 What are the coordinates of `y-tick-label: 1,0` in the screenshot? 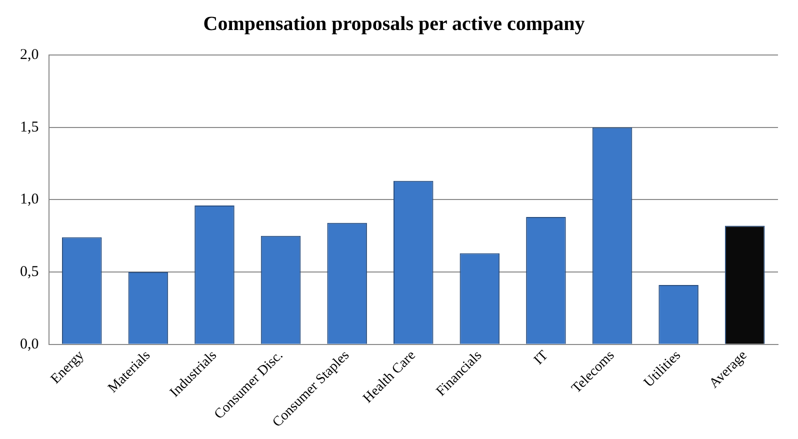 It's located at (29, 200).